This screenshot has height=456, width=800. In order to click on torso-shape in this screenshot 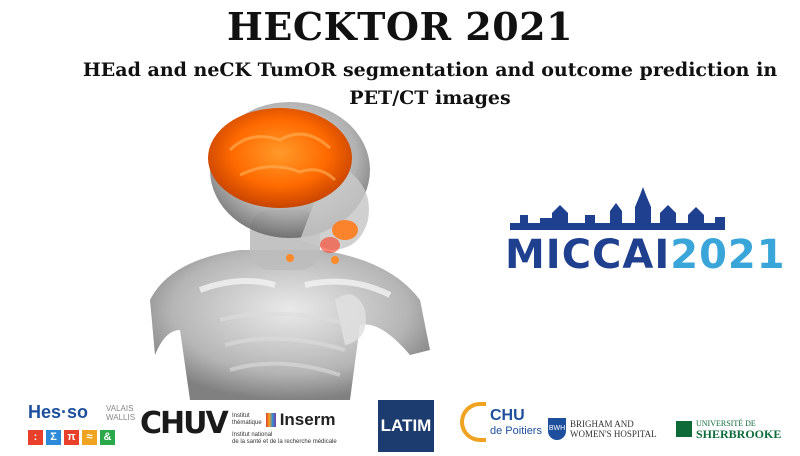, I will do `click(290, 325)`.